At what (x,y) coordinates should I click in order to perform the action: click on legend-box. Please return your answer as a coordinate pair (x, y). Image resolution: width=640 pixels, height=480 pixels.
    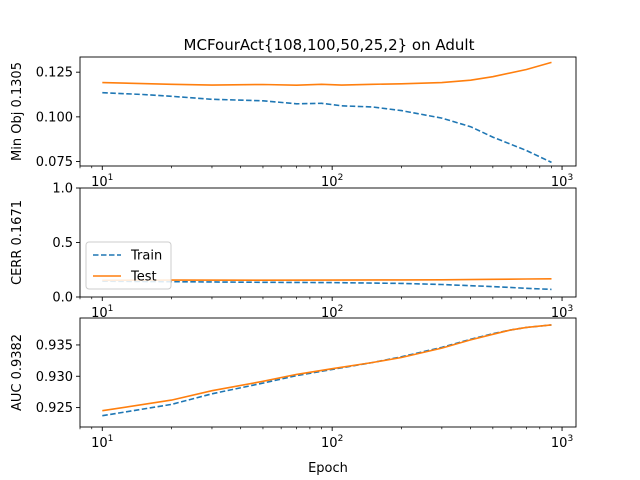
    Looking at the image, I should click on (128, 265).